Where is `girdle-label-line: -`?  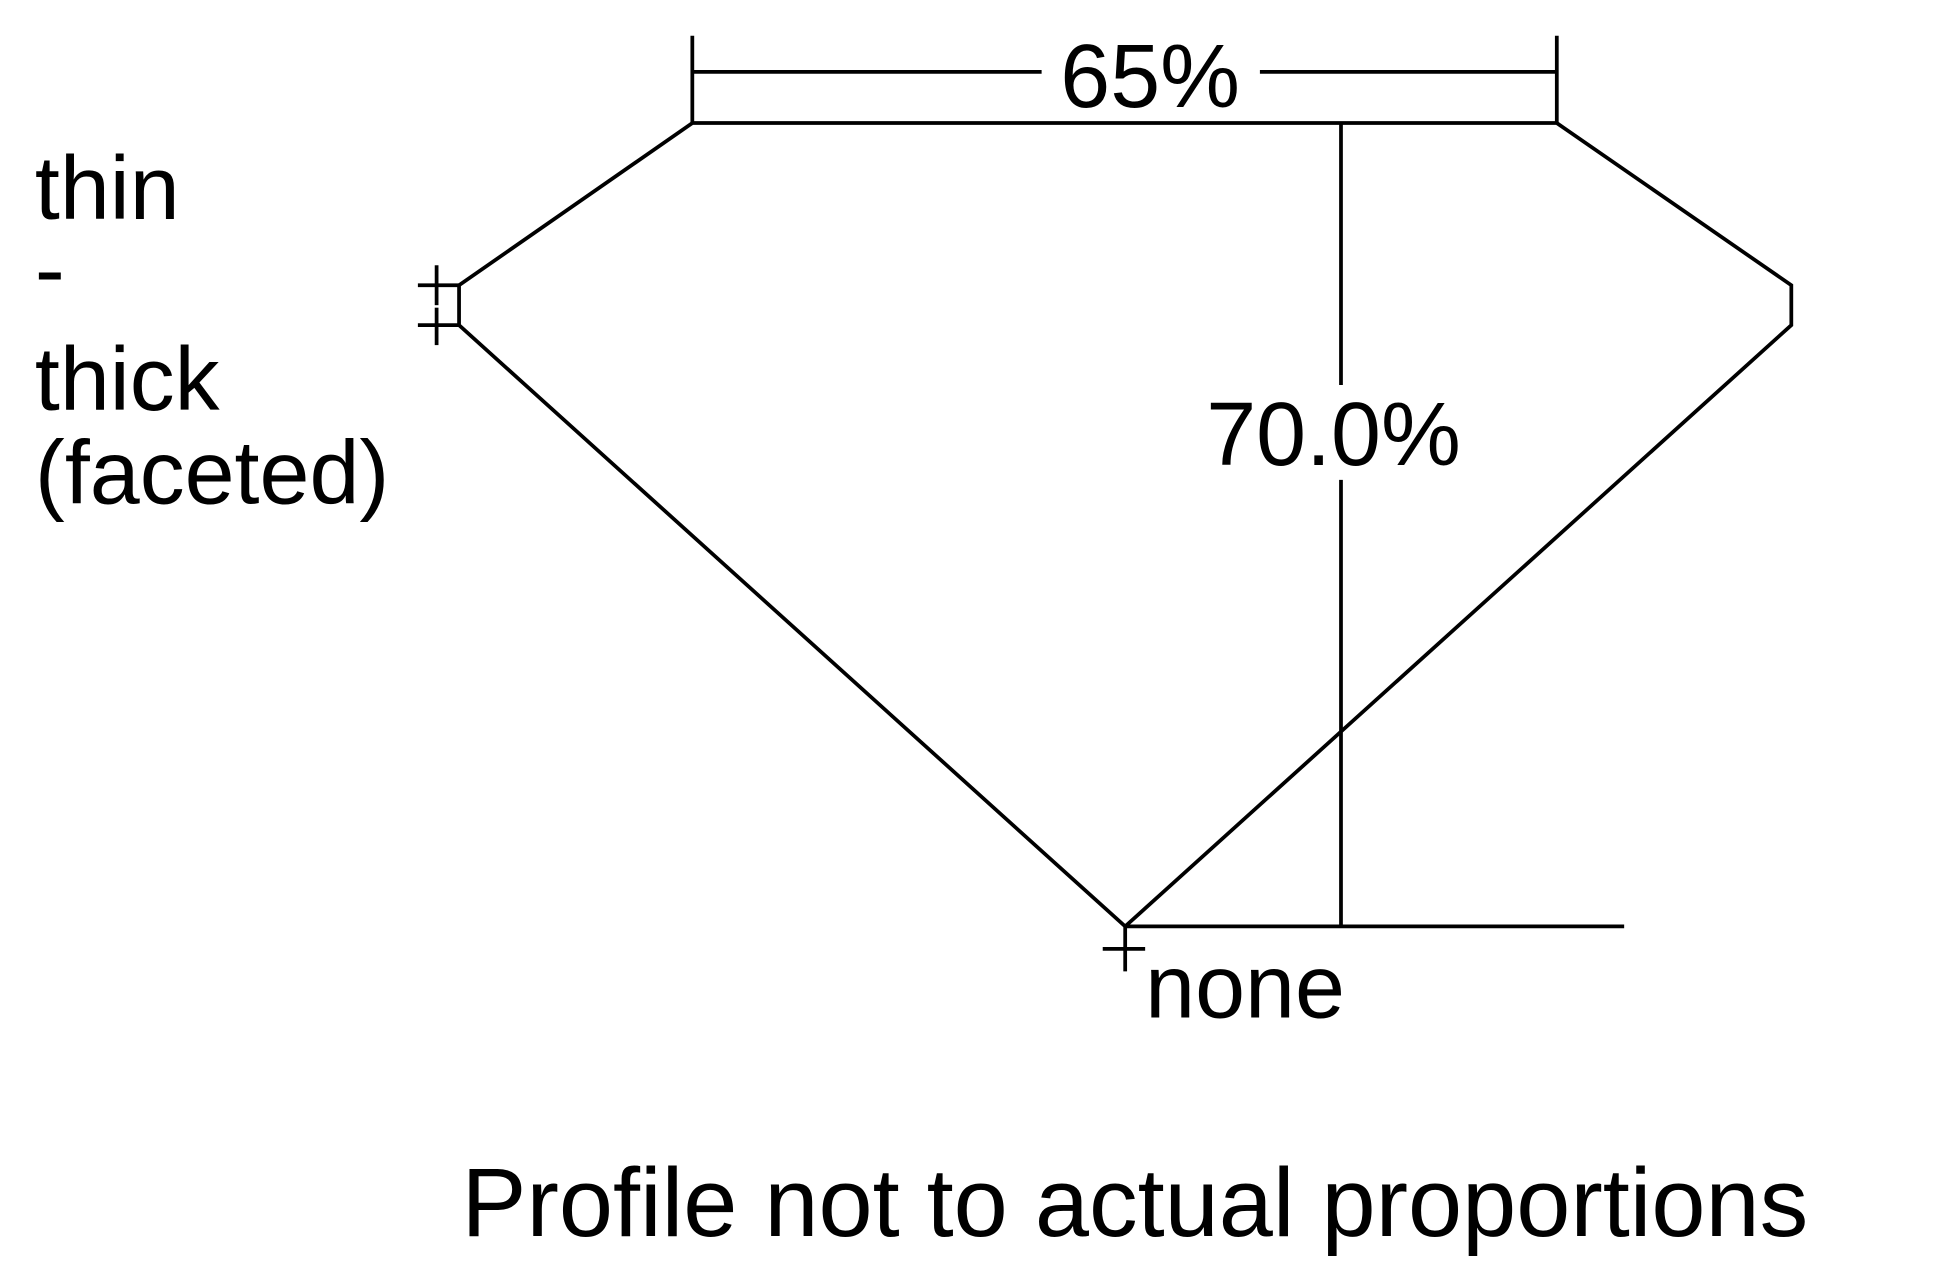 girdle-label-line: - is located at coordinates (50, 270).